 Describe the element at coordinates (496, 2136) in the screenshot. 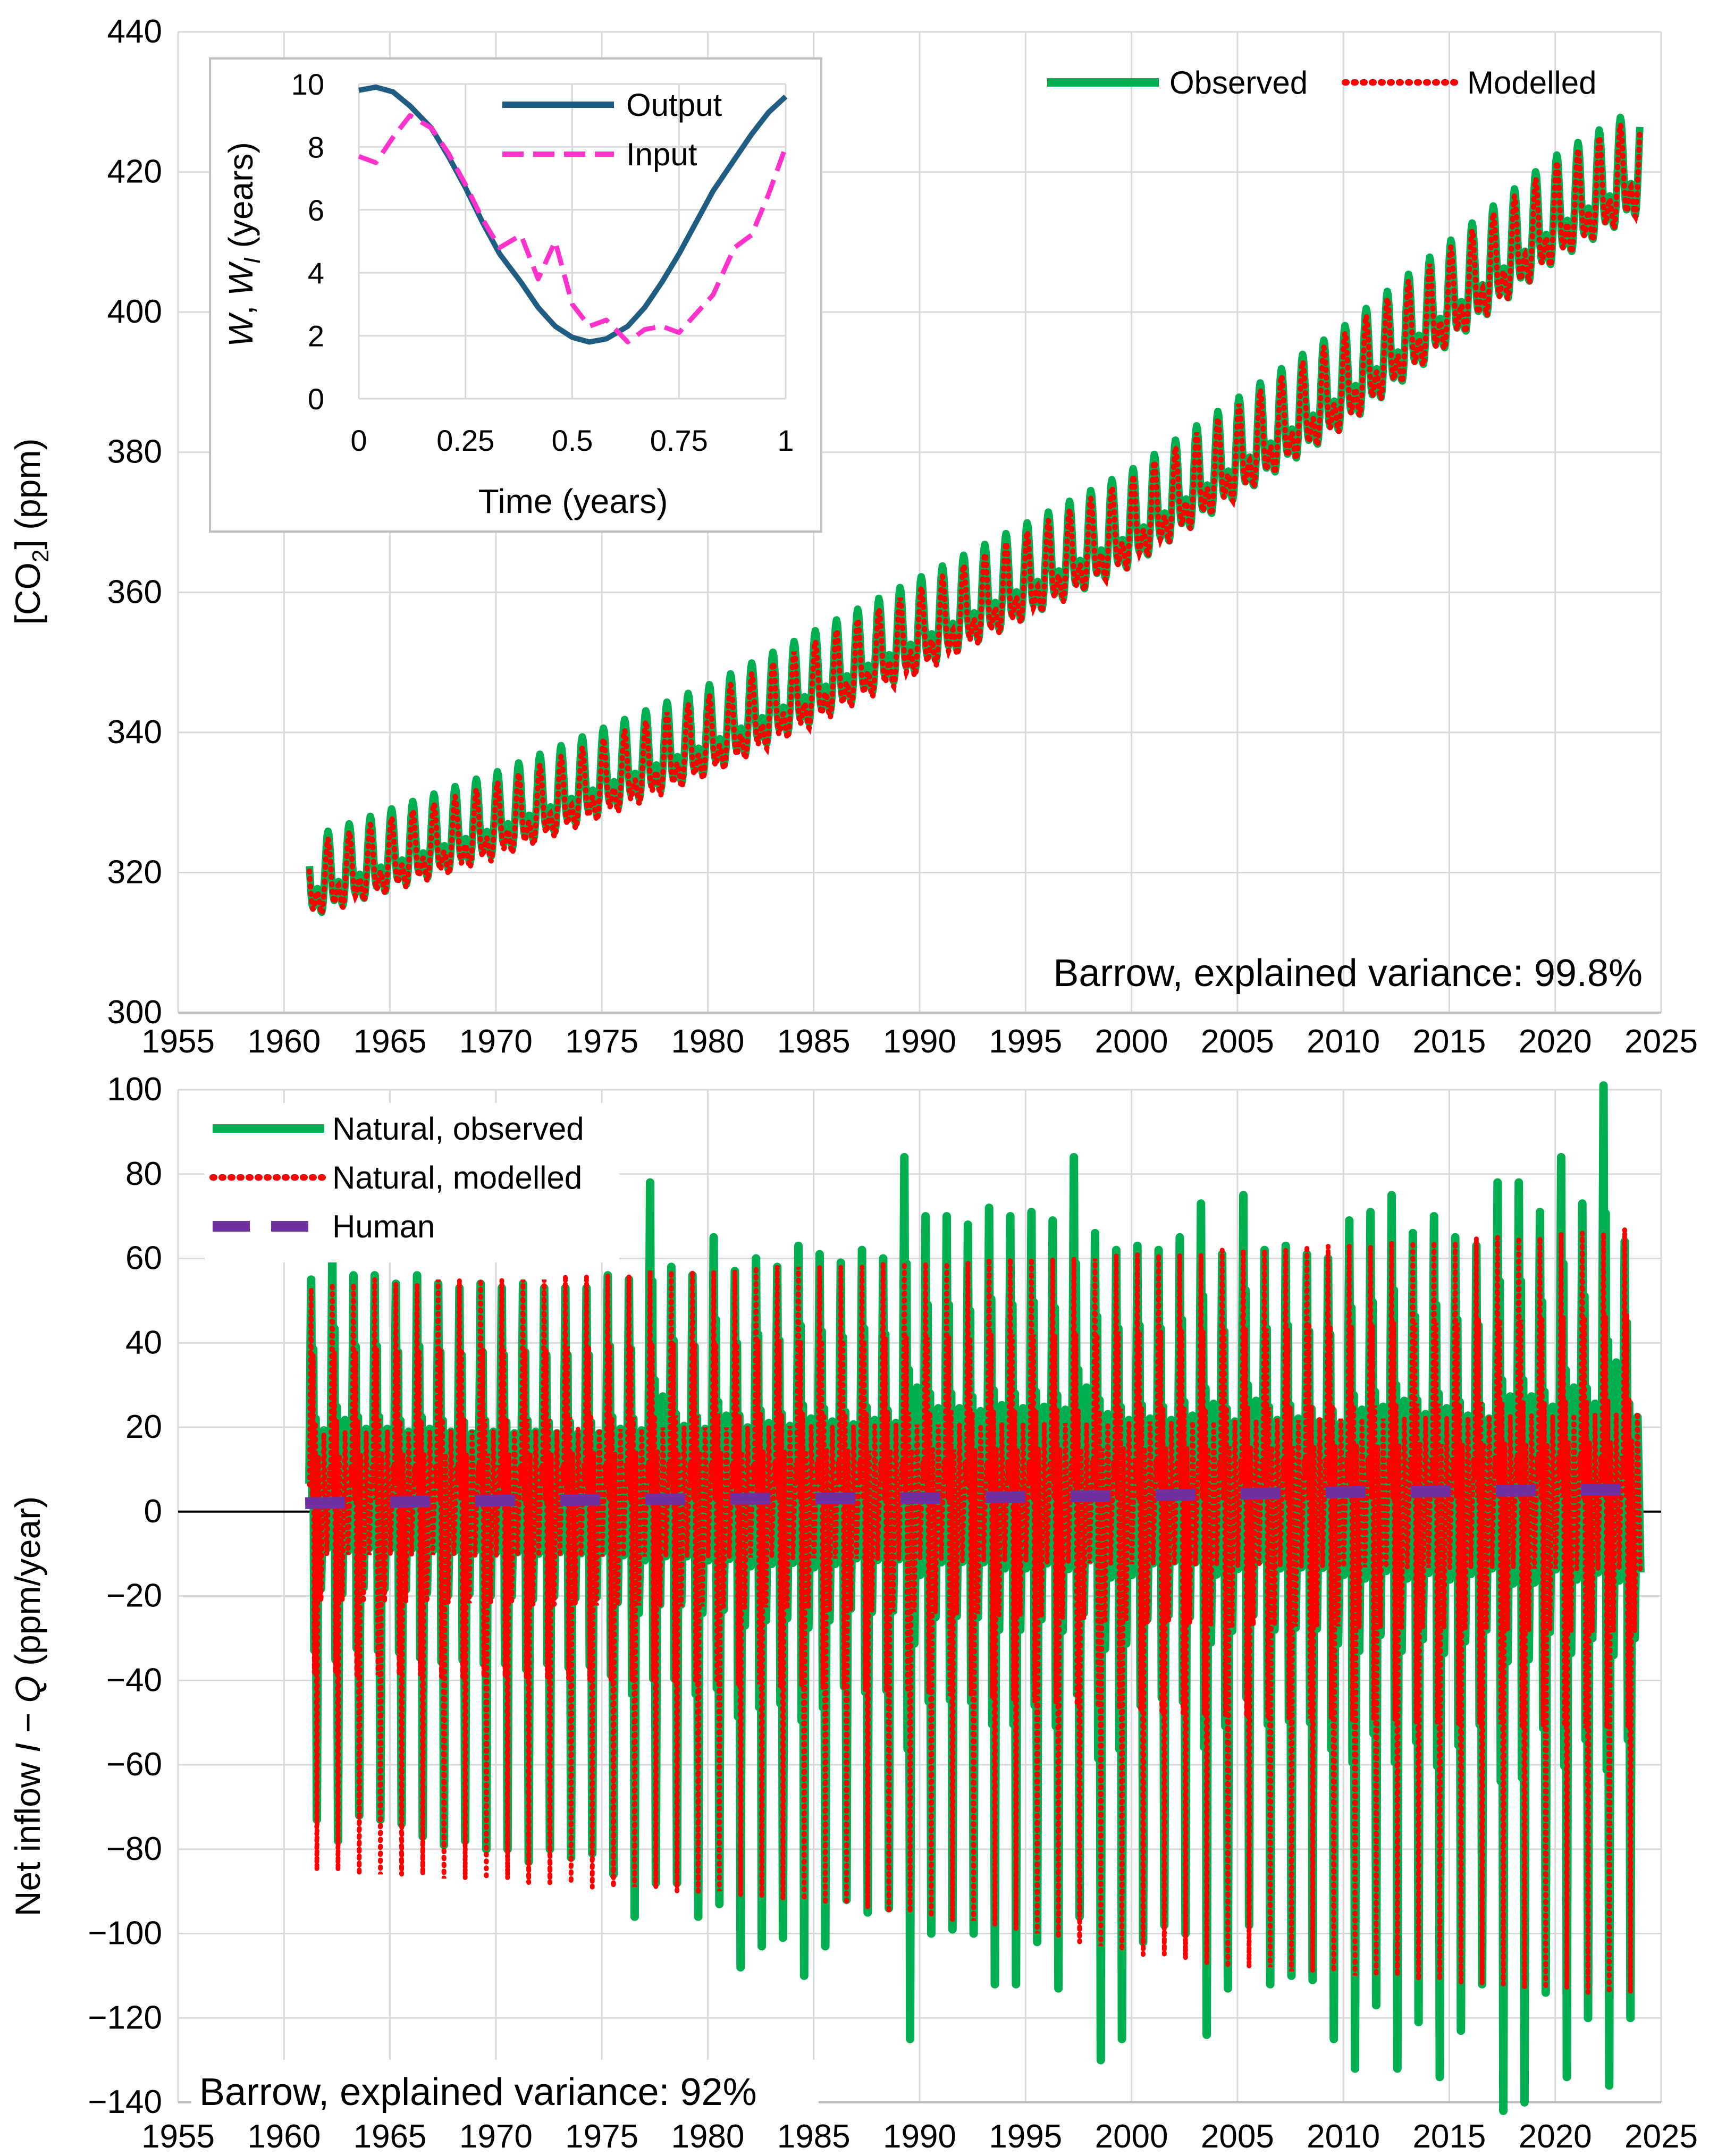

I see `bottom-x-tick-label: 1970` at that location.